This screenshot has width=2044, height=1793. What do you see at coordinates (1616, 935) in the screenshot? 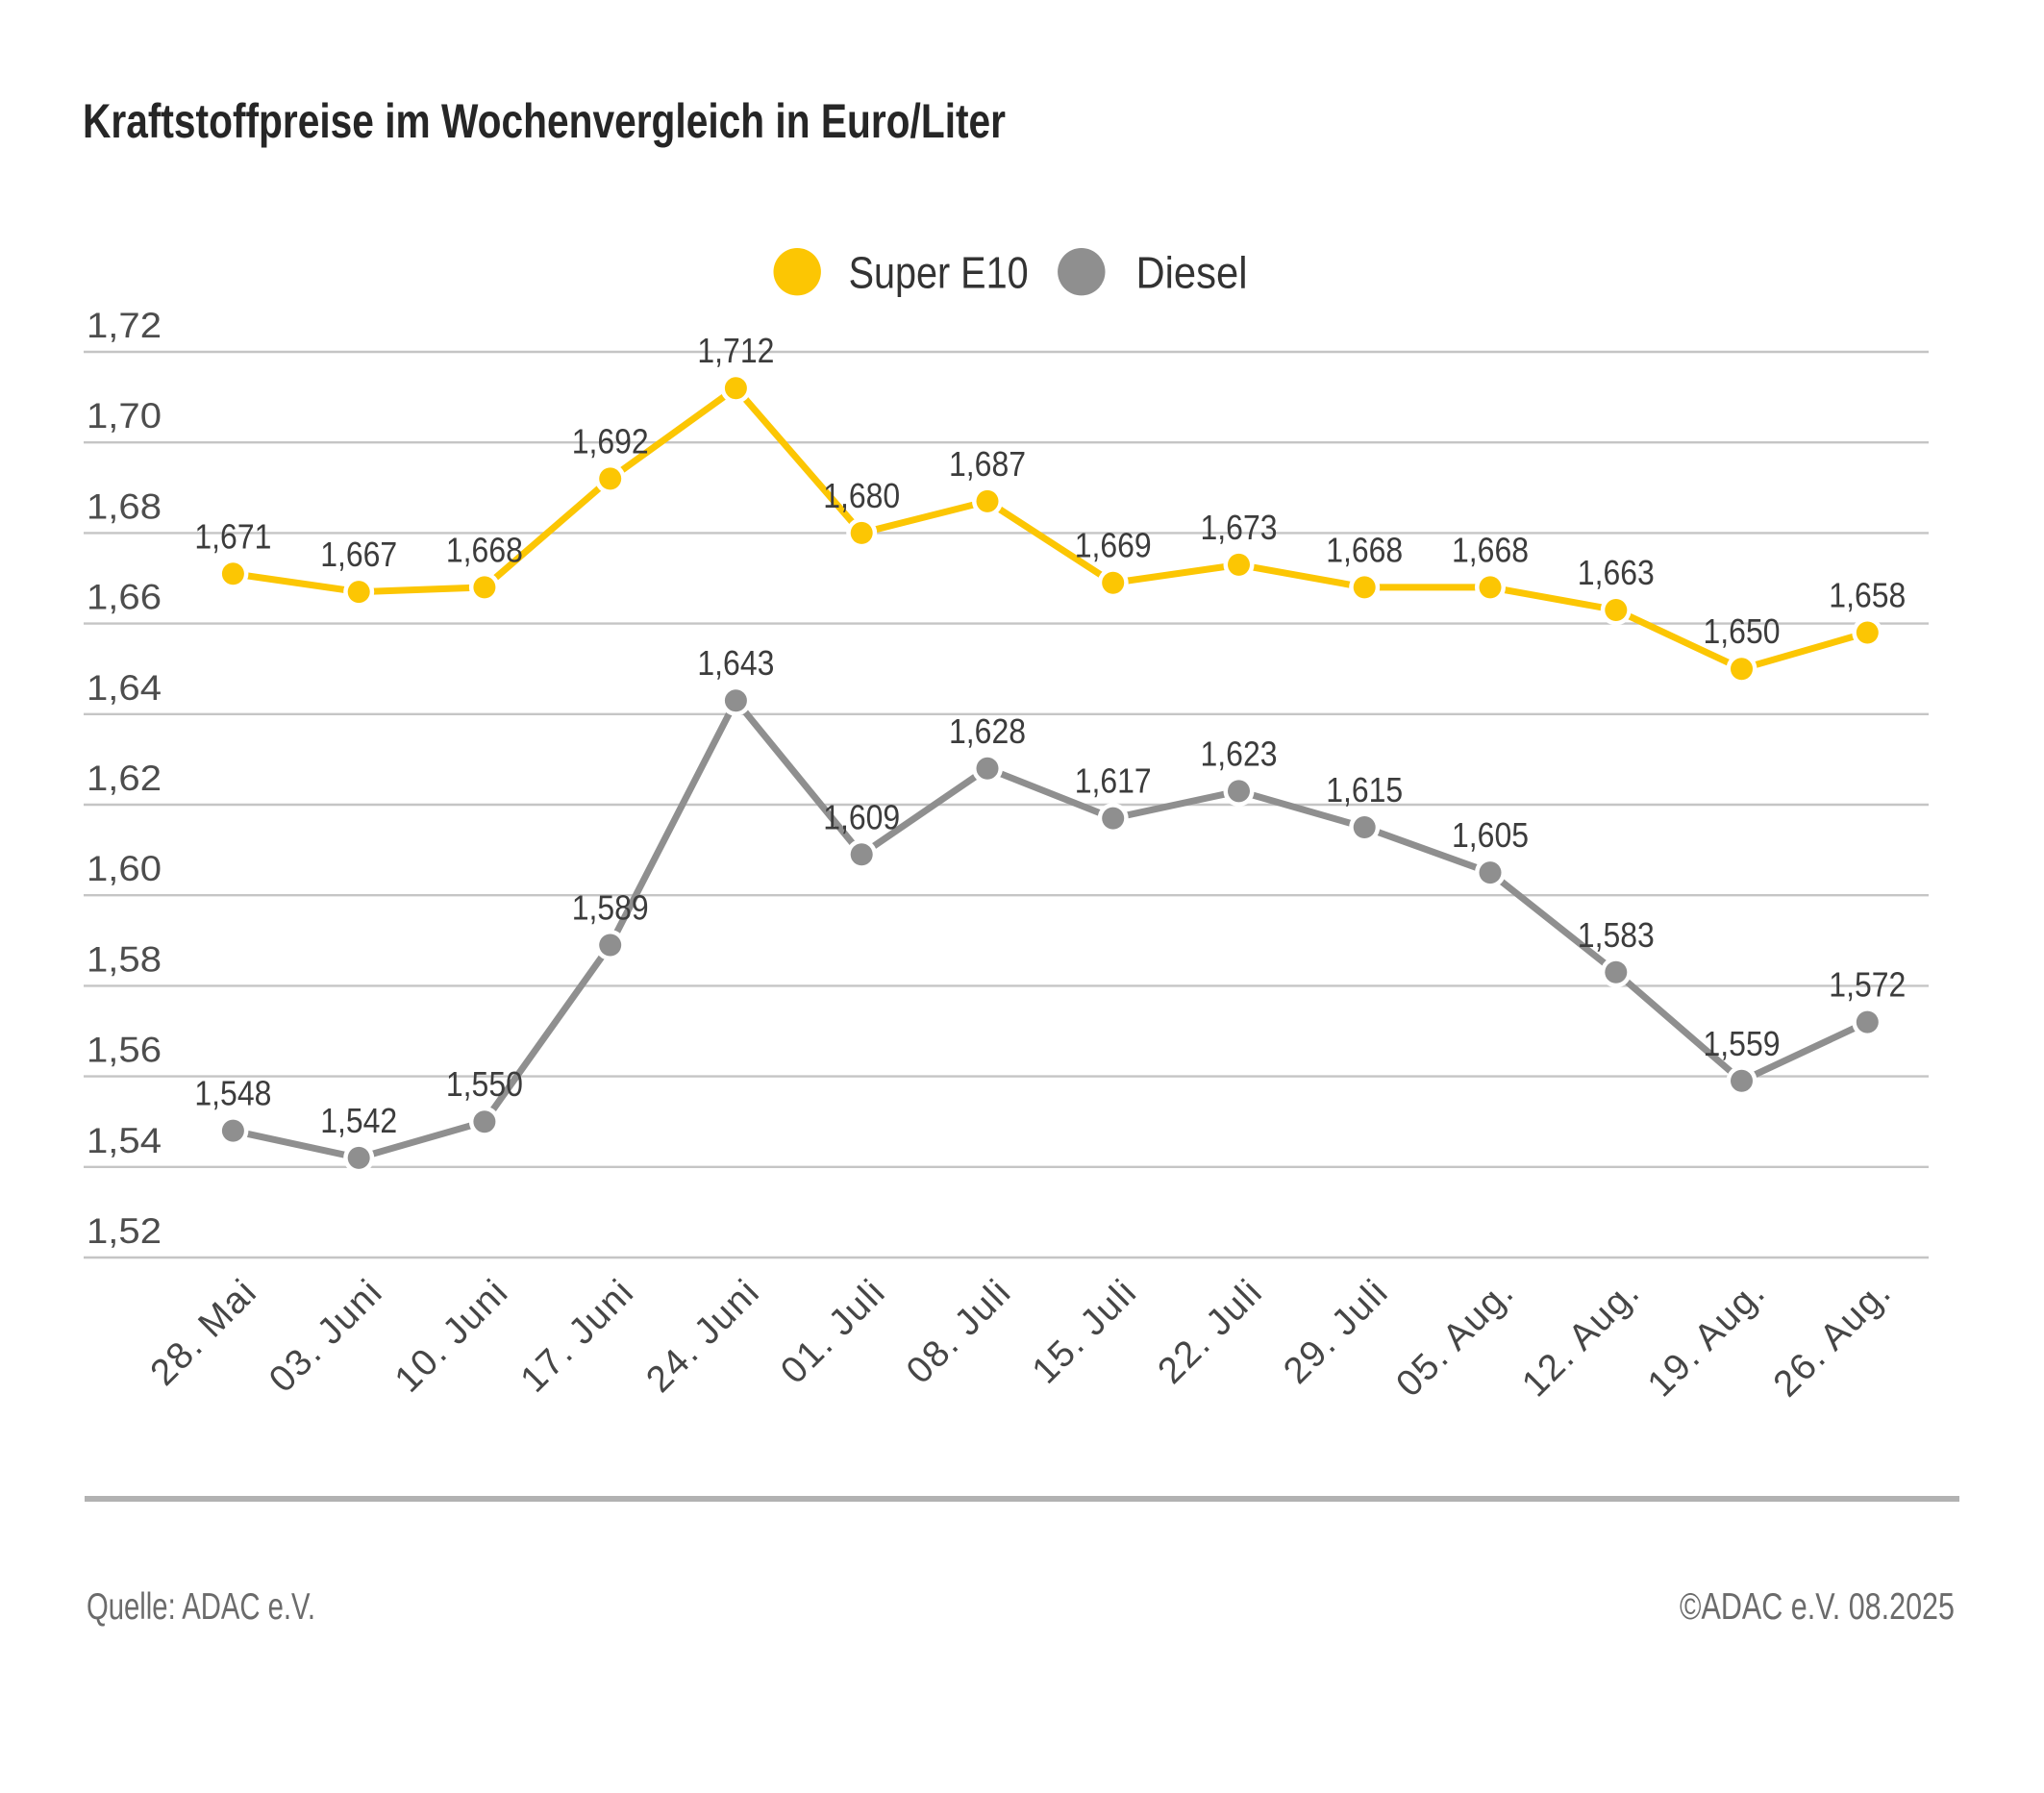
I see `svg-text: 1,583` at bounding box center [1616, 935].